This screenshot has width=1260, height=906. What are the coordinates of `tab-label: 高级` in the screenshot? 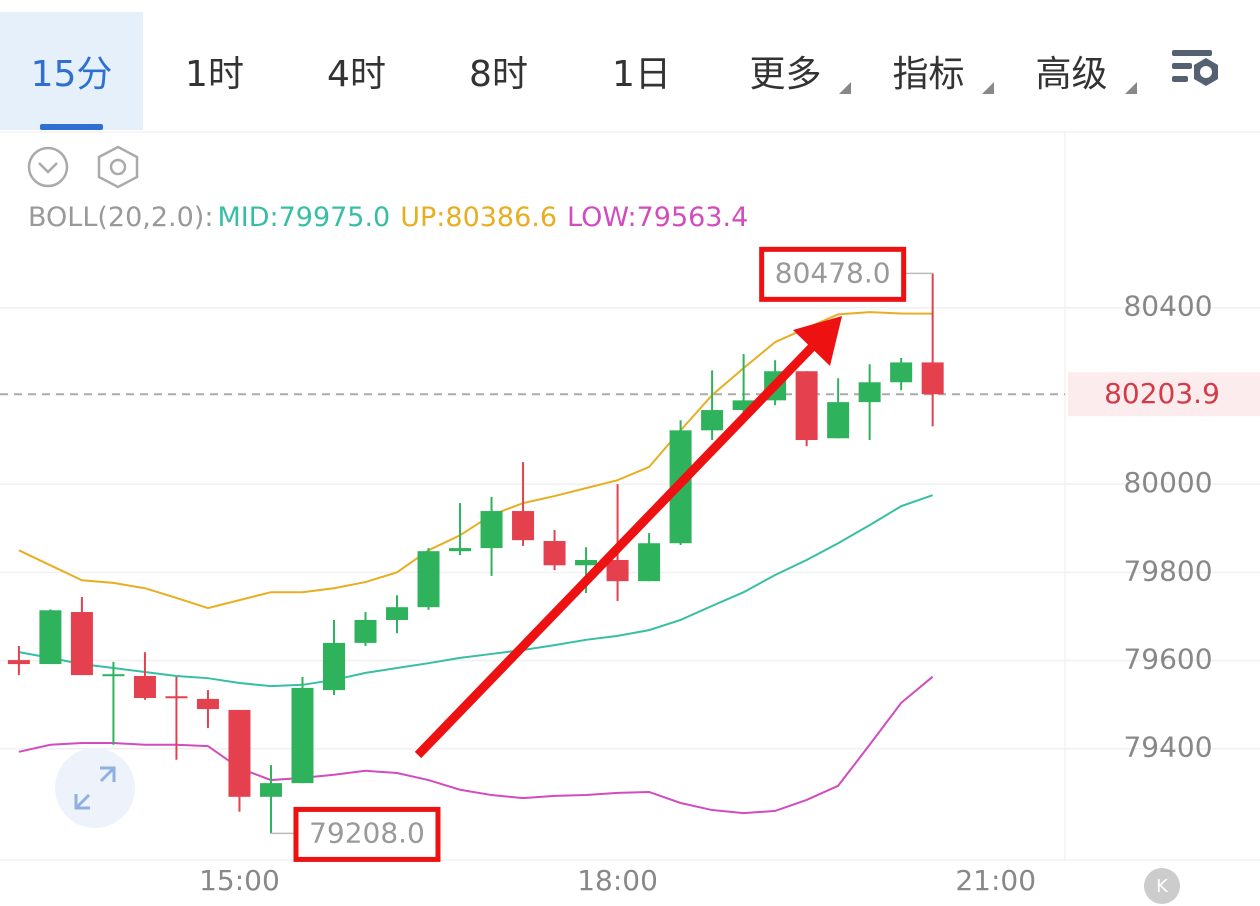 It's located at (1071, 74).